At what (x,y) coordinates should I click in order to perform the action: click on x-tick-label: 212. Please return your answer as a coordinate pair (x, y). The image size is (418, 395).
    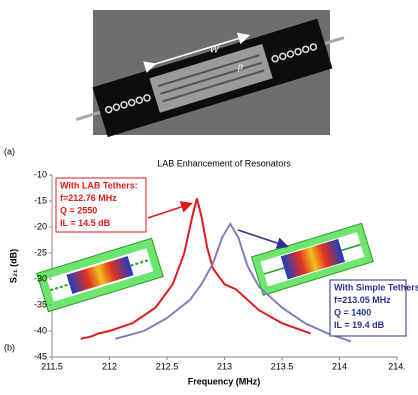
    Looking at the image, I should click on (109, 366).